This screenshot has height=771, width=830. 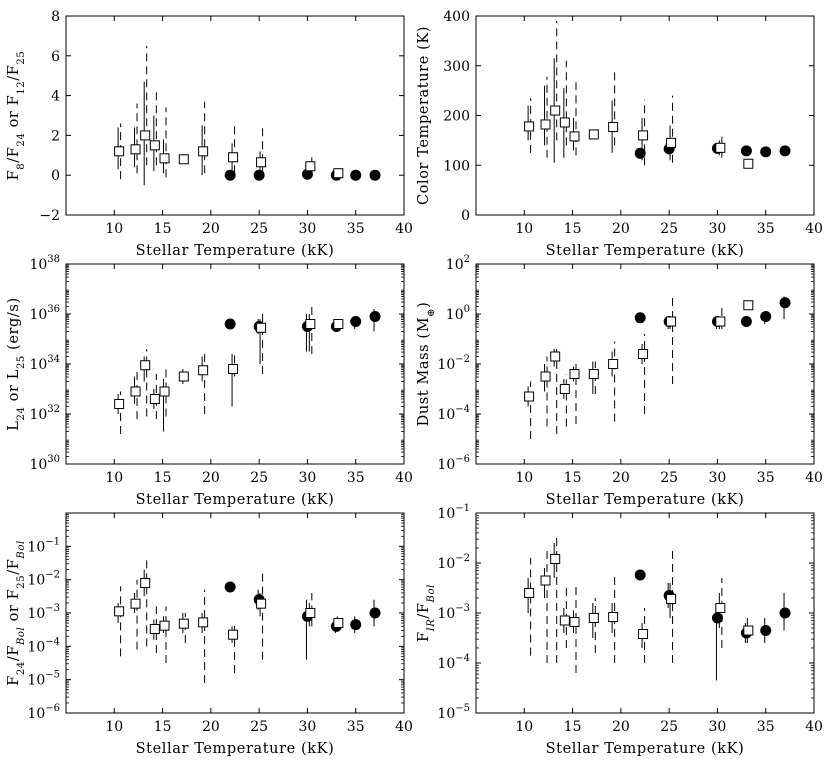 What do you see at coordinates (49, 216) in the screenshot?
I see `y-tick-label: −2` at bounding box center [49, 216].